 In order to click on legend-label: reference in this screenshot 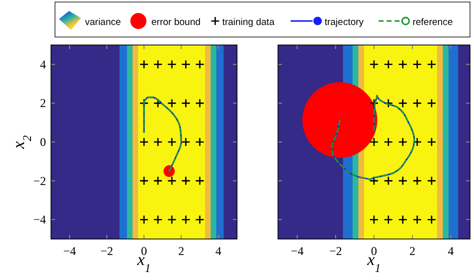, I will do `click(432, 22)`.